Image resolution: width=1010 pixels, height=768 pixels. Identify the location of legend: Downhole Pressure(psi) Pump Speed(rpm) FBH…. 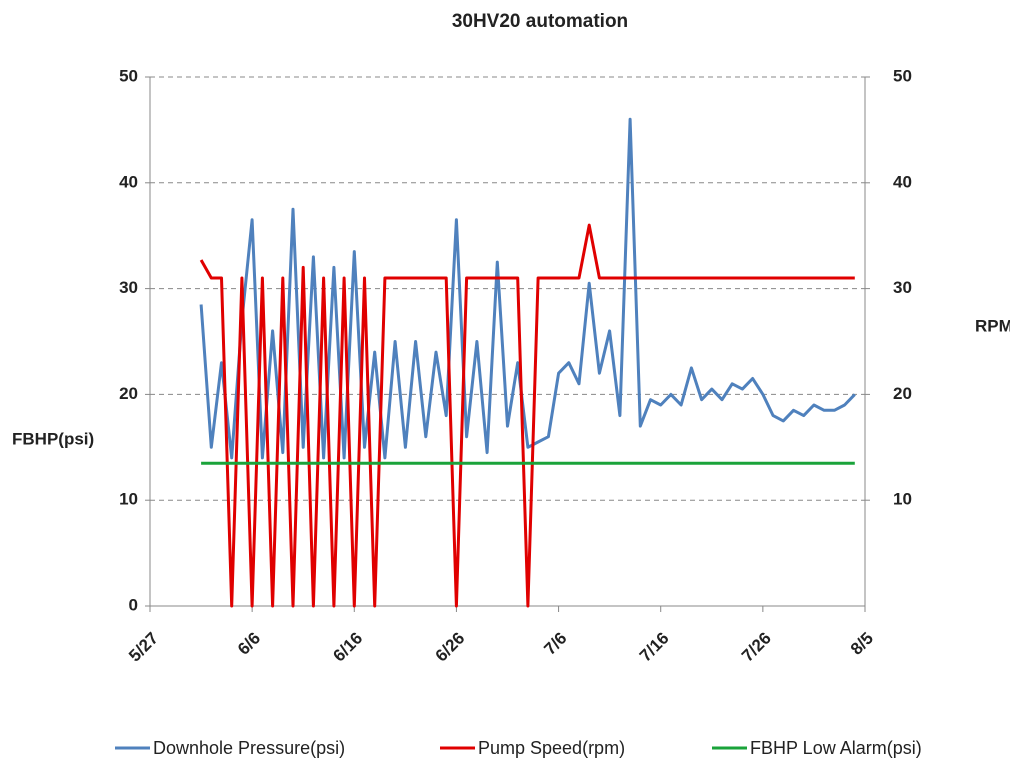
(518, 748).